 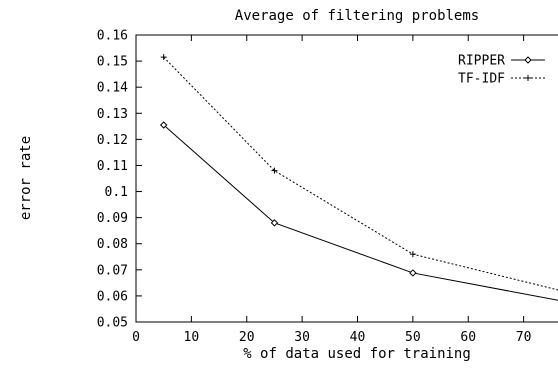 What do you see at coordinates (192, 337) in the screenshot?
I see `x-tick-label: 10` at bounding box center [192, 337].